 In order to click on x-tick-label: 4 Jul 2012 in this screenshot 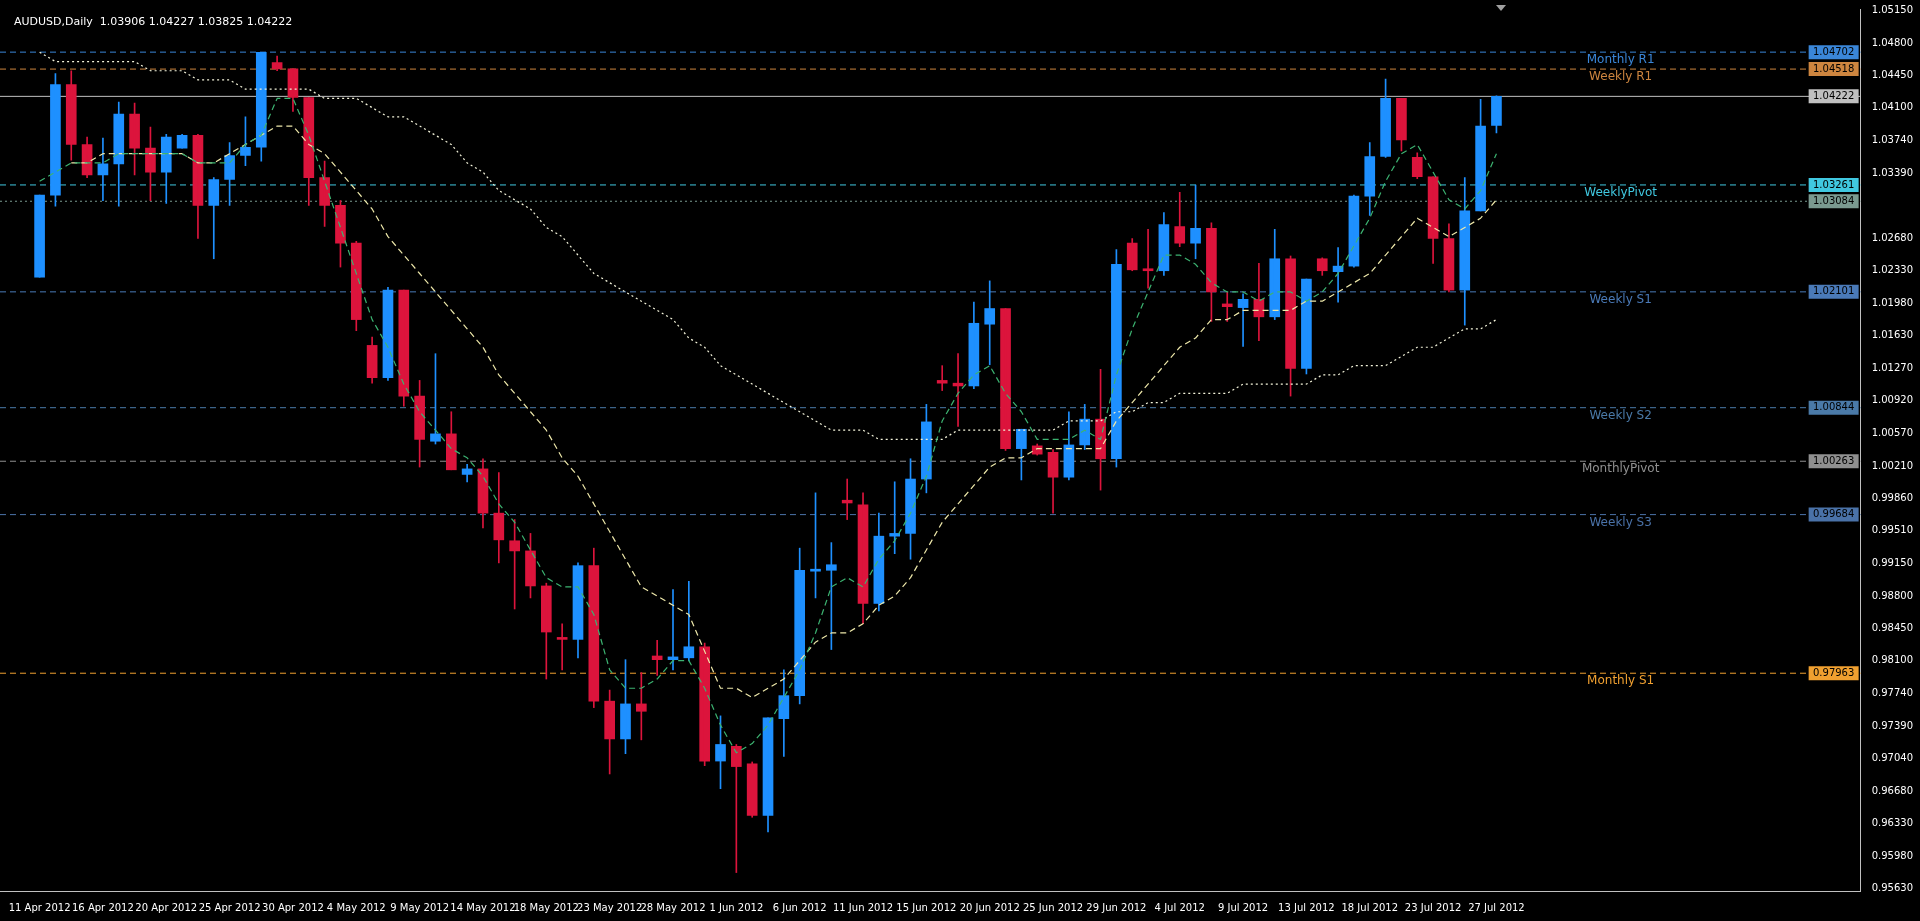, I will do `click(1179, 907)`.